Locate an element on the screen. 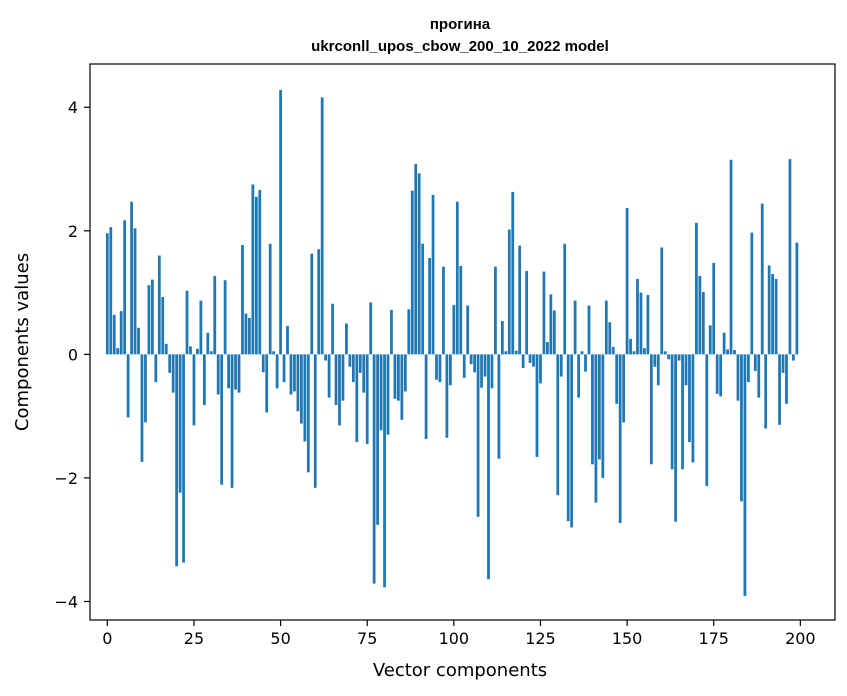 The image size is (847, 696). x-tick-label: 50 is located at coordinates (280, 638).